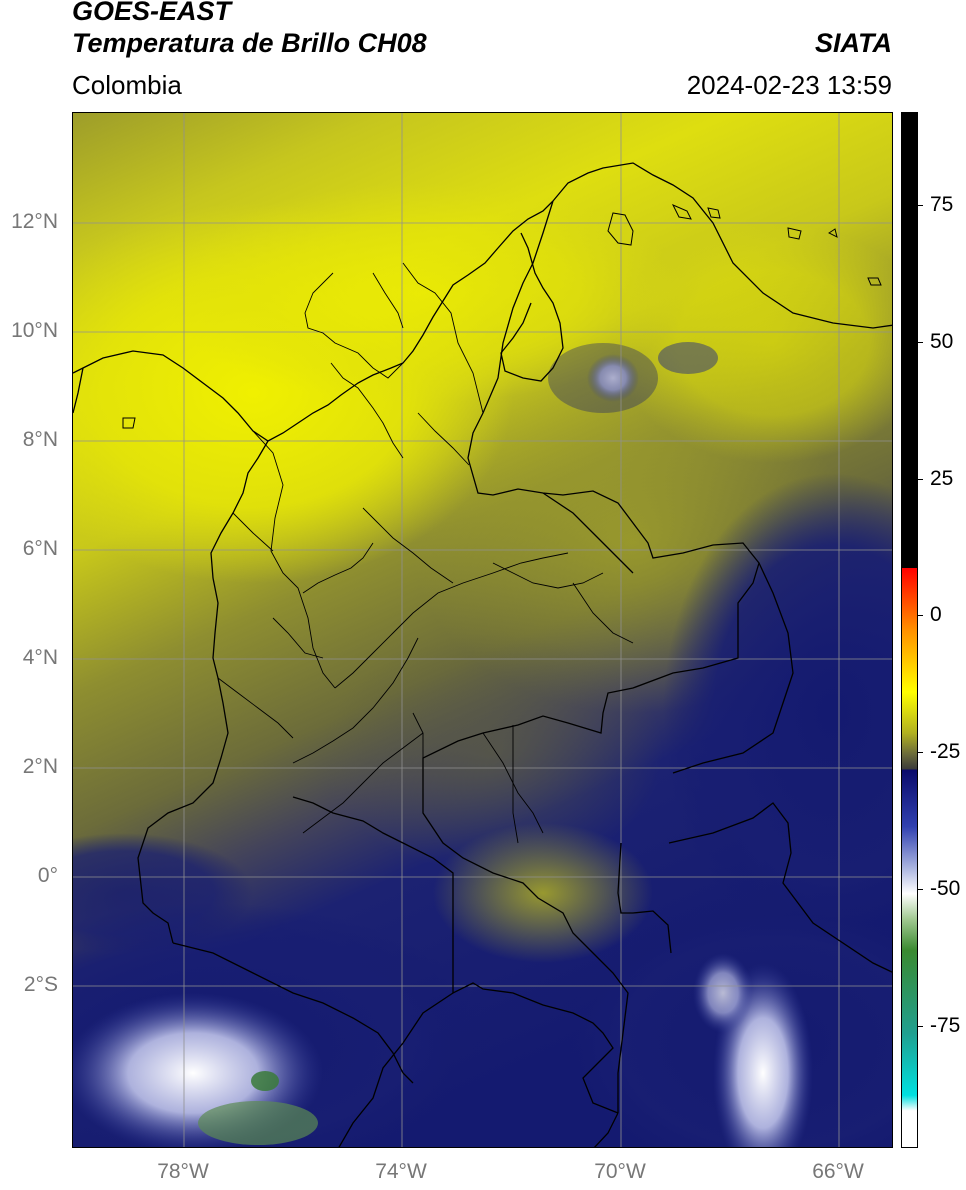 Image resolution: width=966 pixels, height=1190 pixels. I want to click on colorbar-label-minus75: -75, so click(945, 1025).